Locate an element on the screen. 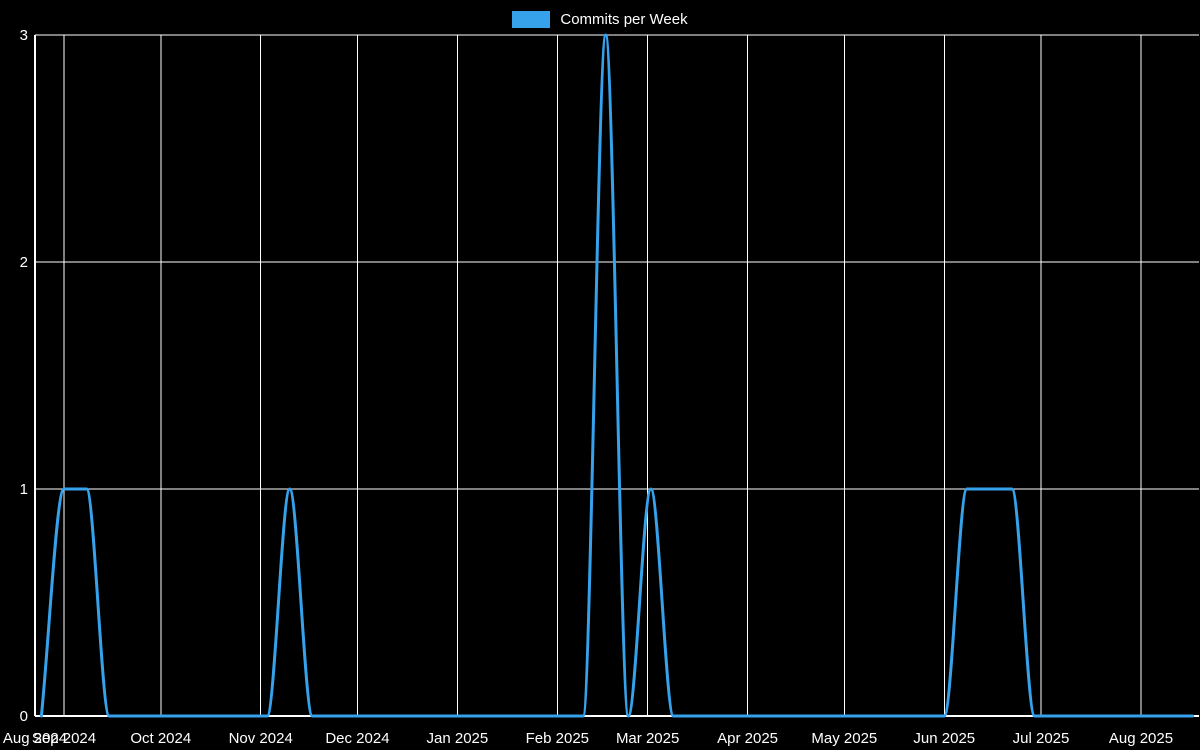 The width and height of the screenshot is (1200, 750). x-tick-label: Oct 2024 is located at coordinates (160, 738).